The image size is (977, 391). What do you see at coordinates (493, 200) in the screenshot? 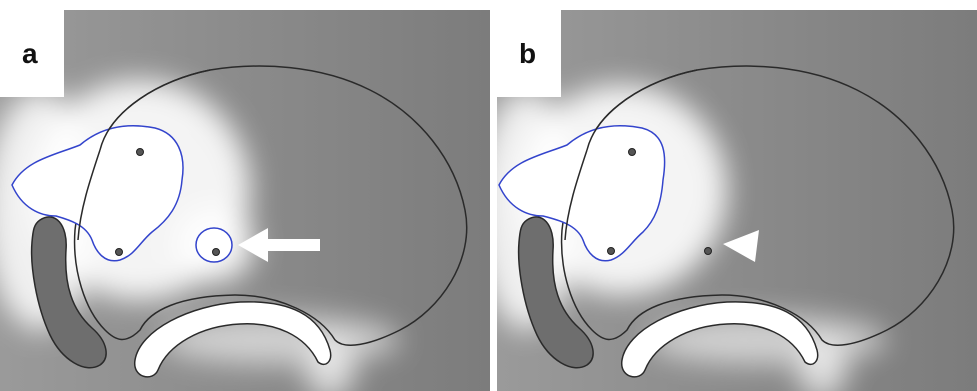
I see `panel-divider` at bounding box center [493, 200].